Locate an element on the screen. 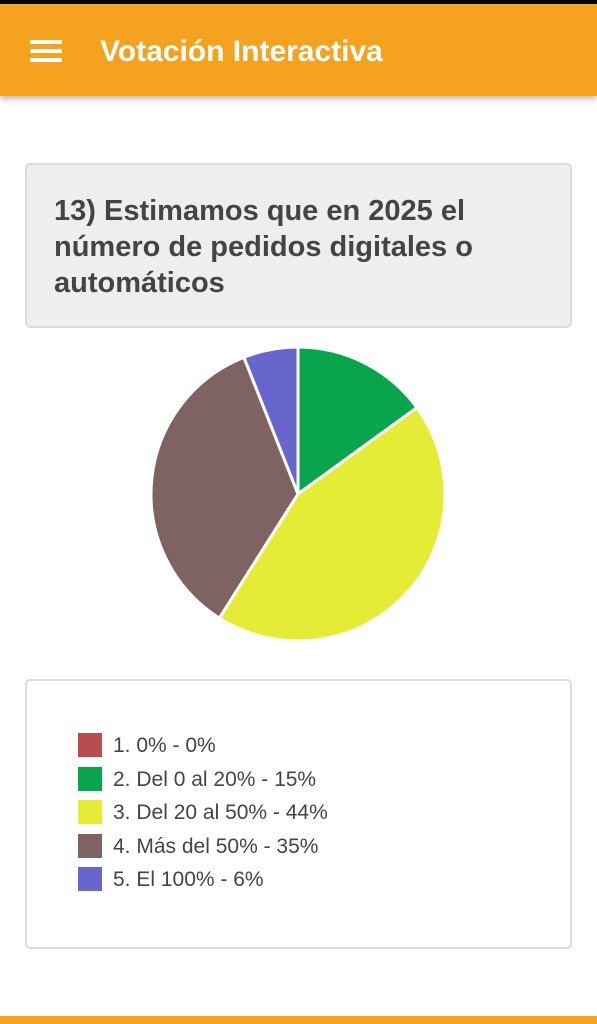  legend-label-5: 5. El 100% - 6% is located at coordinates (188, 879).